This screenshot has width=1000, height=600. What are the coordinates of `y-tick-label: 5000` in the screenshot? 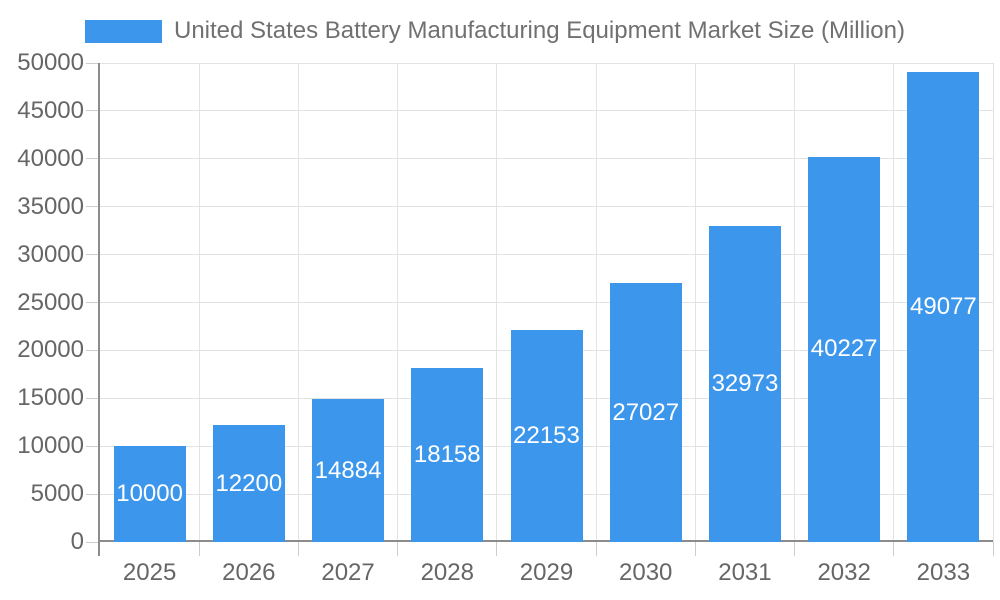 It's located at (57, 494).